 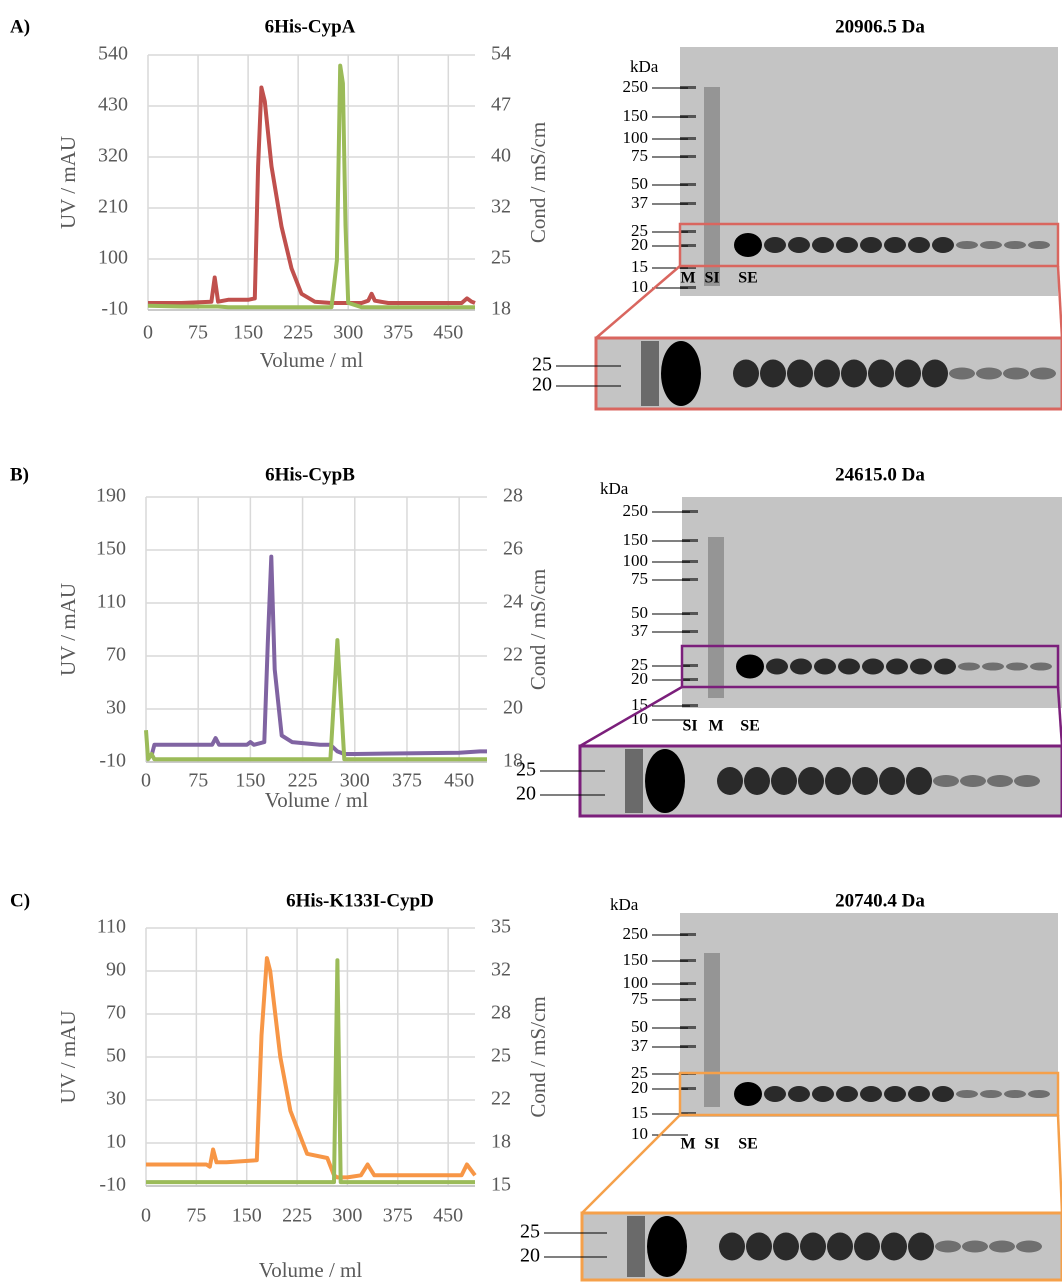 I want to click on x-tick-label: 150, so click(x=250, y=781).